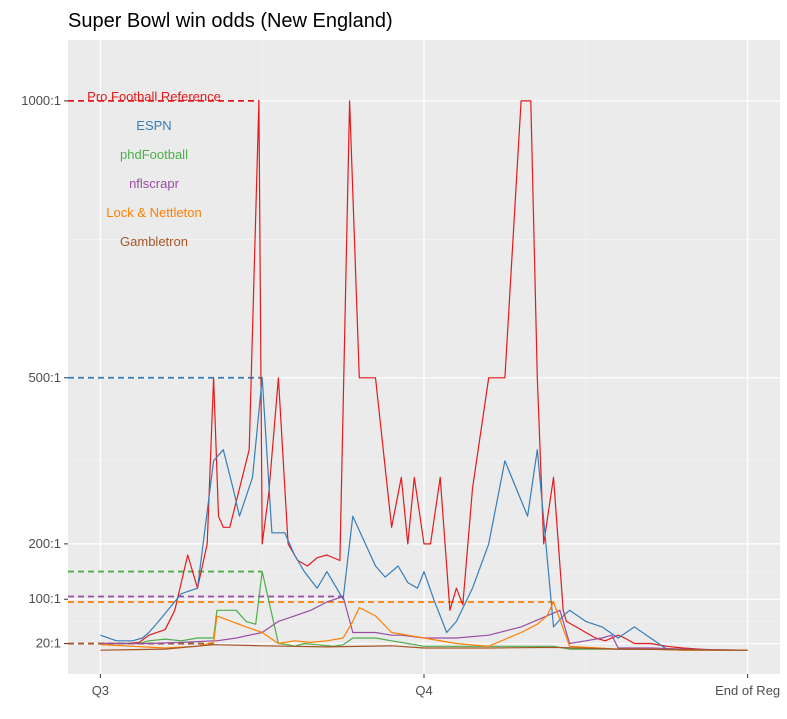 The width and height of the screenshot is (787, 719). What do you see at coordinates (41, 100) in the screenshot?
I see `y-tick-label: 1000:1` at bounding box center [41, 100].